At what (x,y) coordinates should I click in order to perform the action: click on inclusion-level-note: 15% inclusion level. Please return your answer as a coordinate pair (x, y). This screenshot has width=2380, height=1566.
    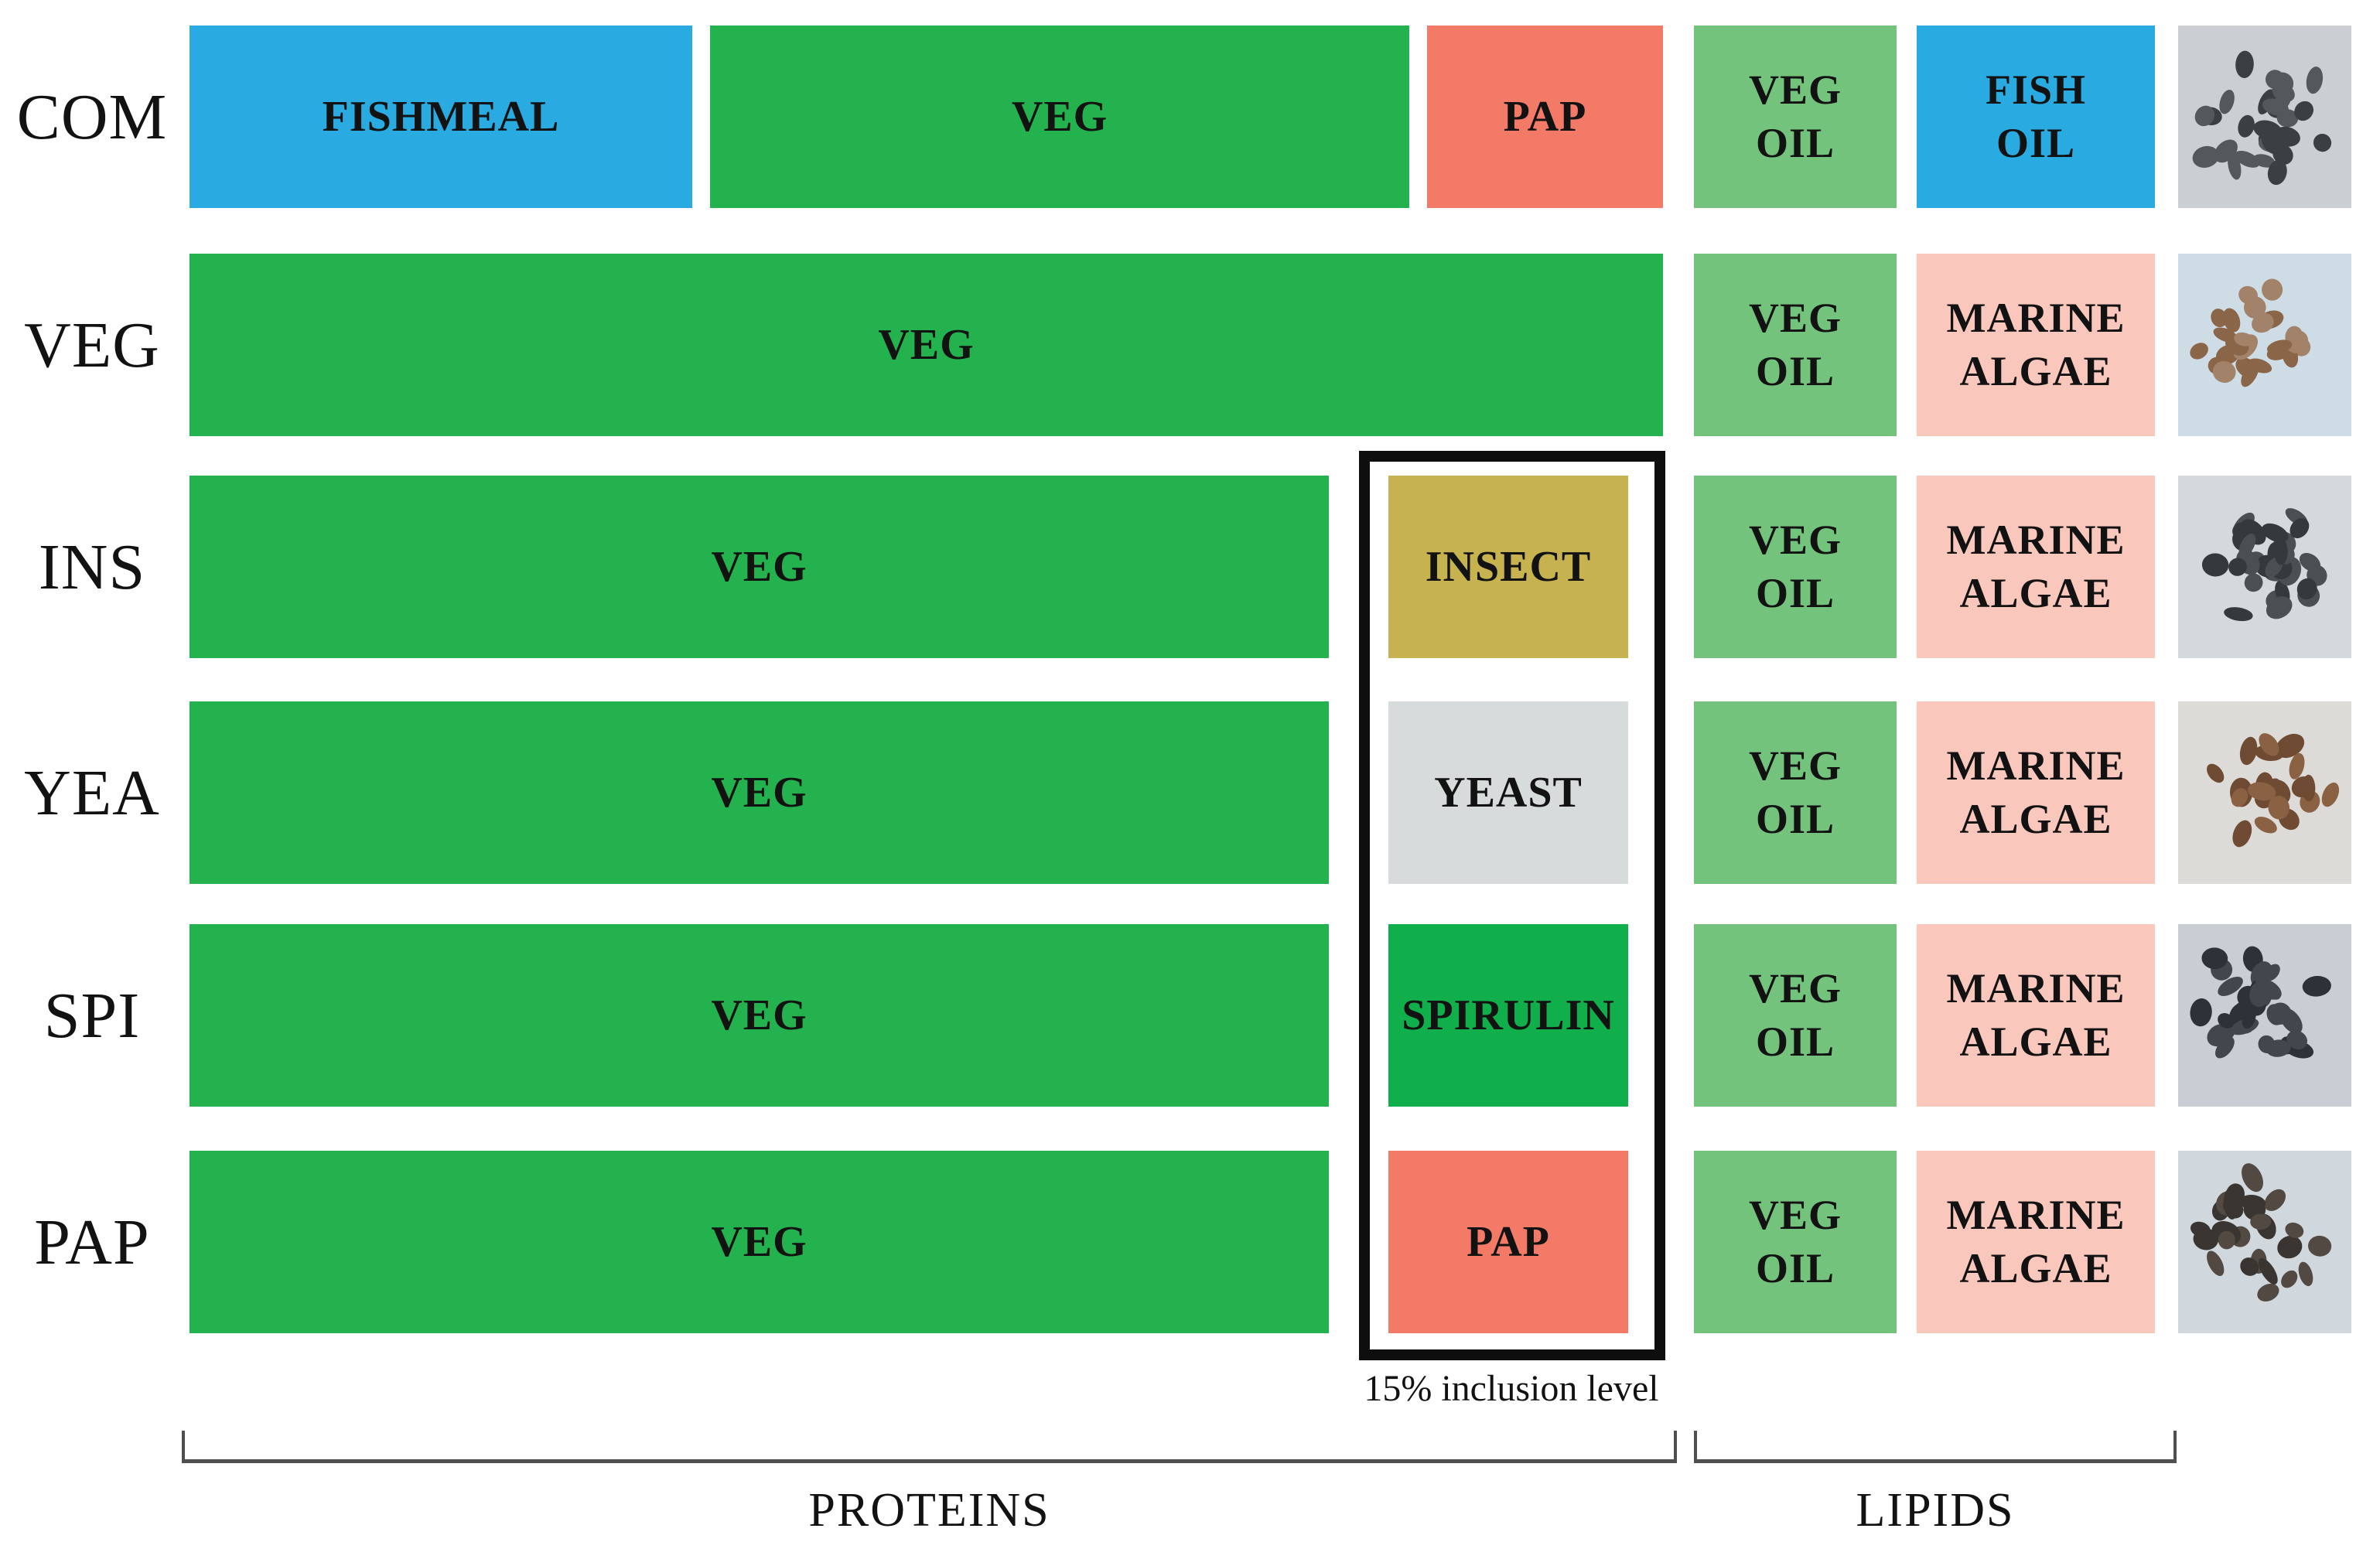
    Looking at the image, I should click on (1511, 1388).